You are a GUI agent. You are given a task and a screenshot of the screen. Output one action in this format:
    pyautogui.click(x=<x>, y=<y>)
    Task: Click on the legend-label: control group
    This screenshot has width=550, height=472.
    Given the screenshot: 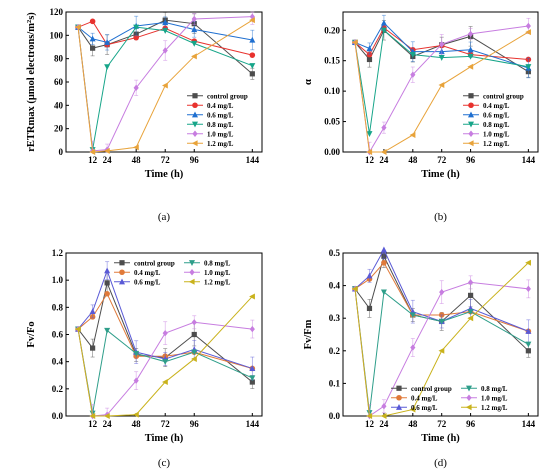 What is the action you would take?
    pyautogui.click(x=503, y=96)
    